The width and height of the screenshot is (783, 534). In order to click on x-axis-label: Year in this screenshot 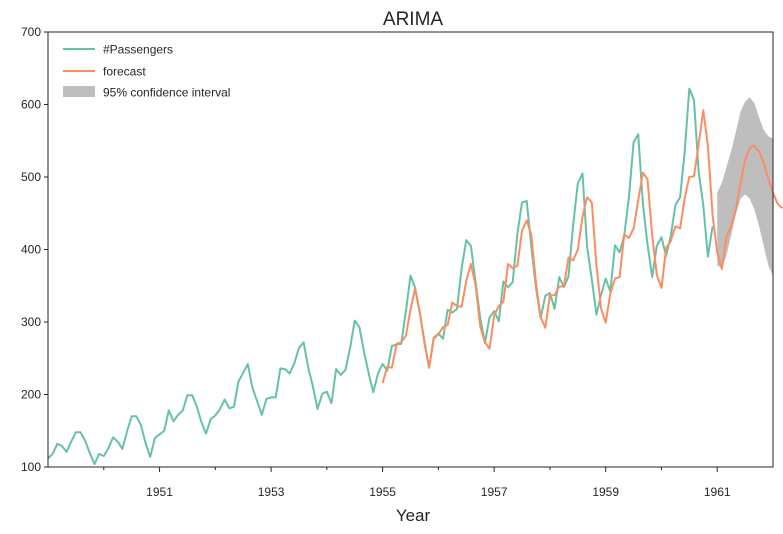, I will do `click(413, 515)`.